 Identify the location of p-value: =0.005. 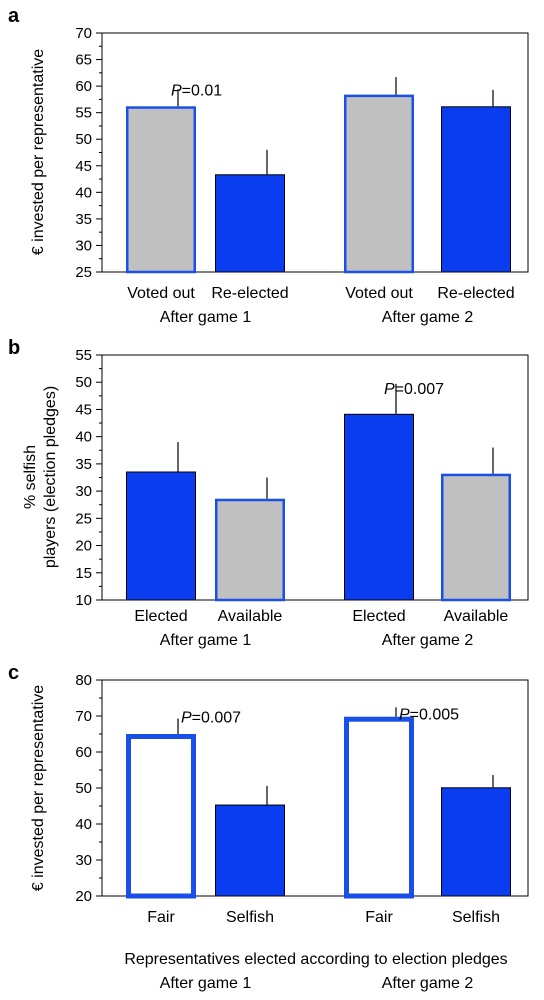
(434, 714).